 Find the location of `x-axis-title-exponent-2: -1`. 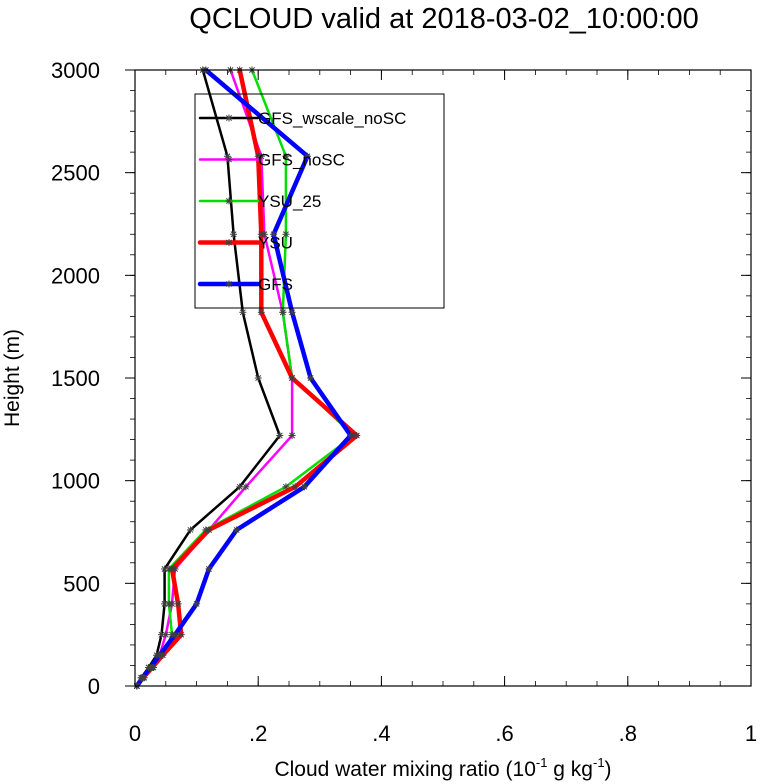

x-axis-title-exponent-2: -1 is located at coordinates (599, 762).